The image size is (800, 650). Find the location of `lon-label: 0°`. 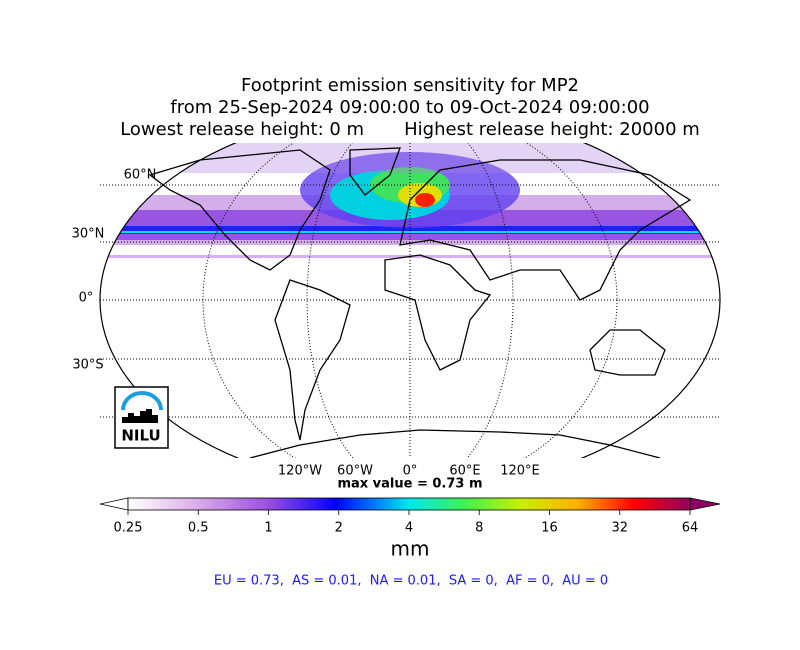

lon-label: 0° is located at coordinates (410, 471).